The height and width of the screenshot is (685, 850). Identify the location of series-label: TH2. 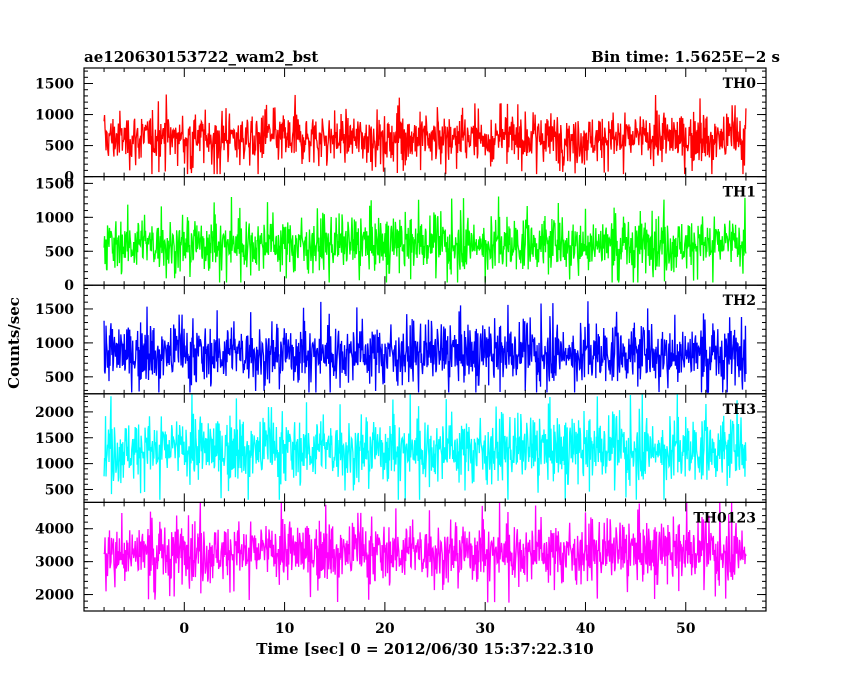
(739, 301).